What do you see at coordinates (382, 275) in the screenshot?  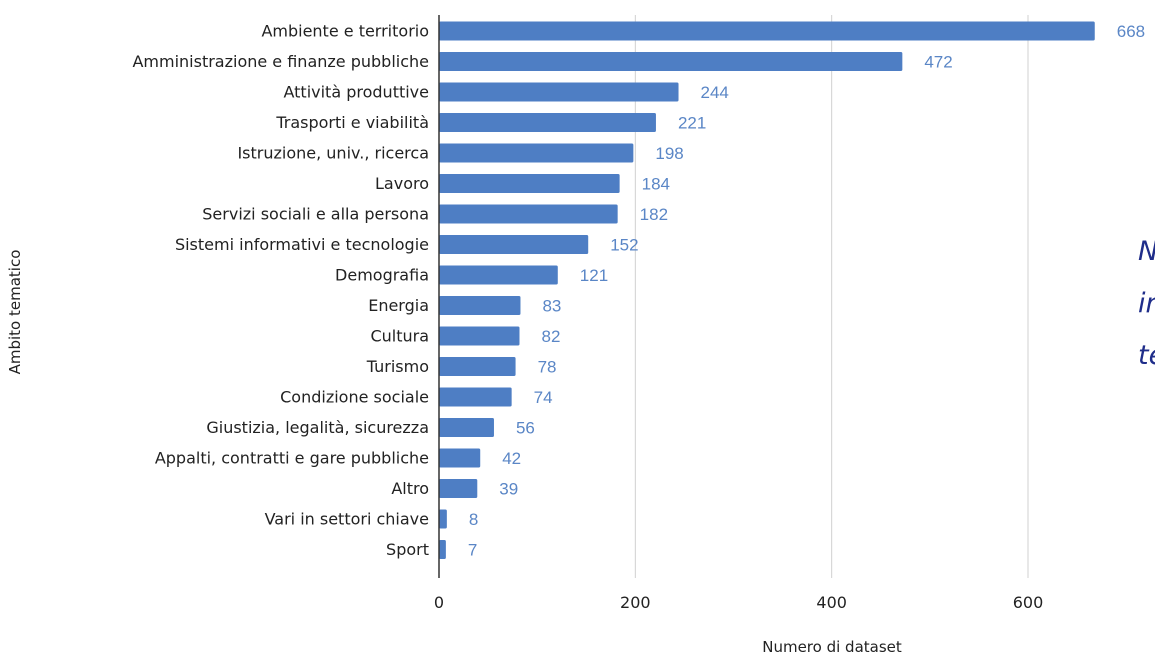 I see `category-label: Demografia` at bounding box center [382, 275].